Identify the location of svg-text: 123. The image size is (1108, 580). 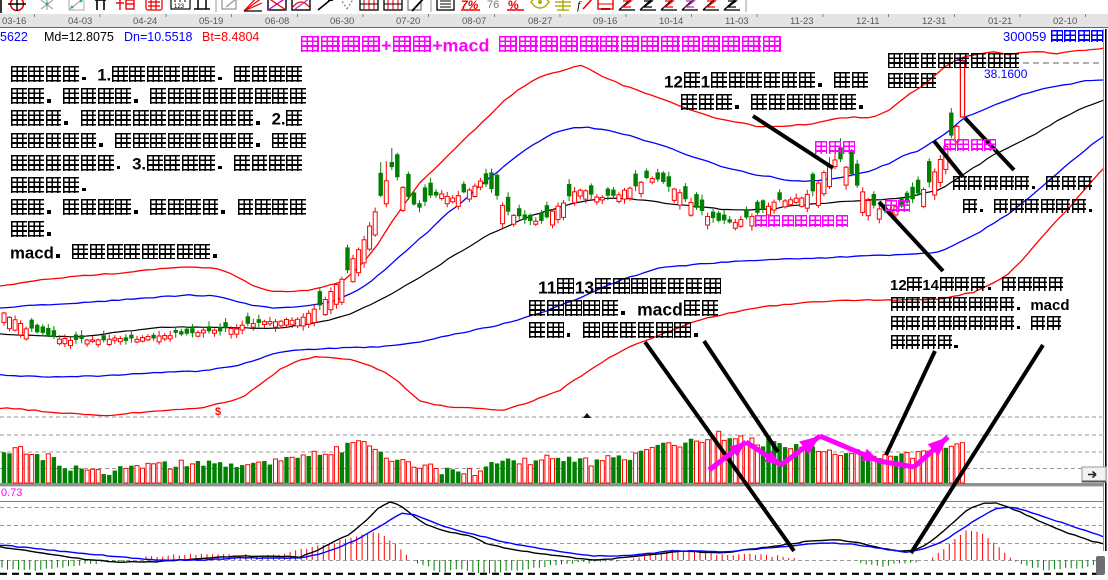
(179, 7).